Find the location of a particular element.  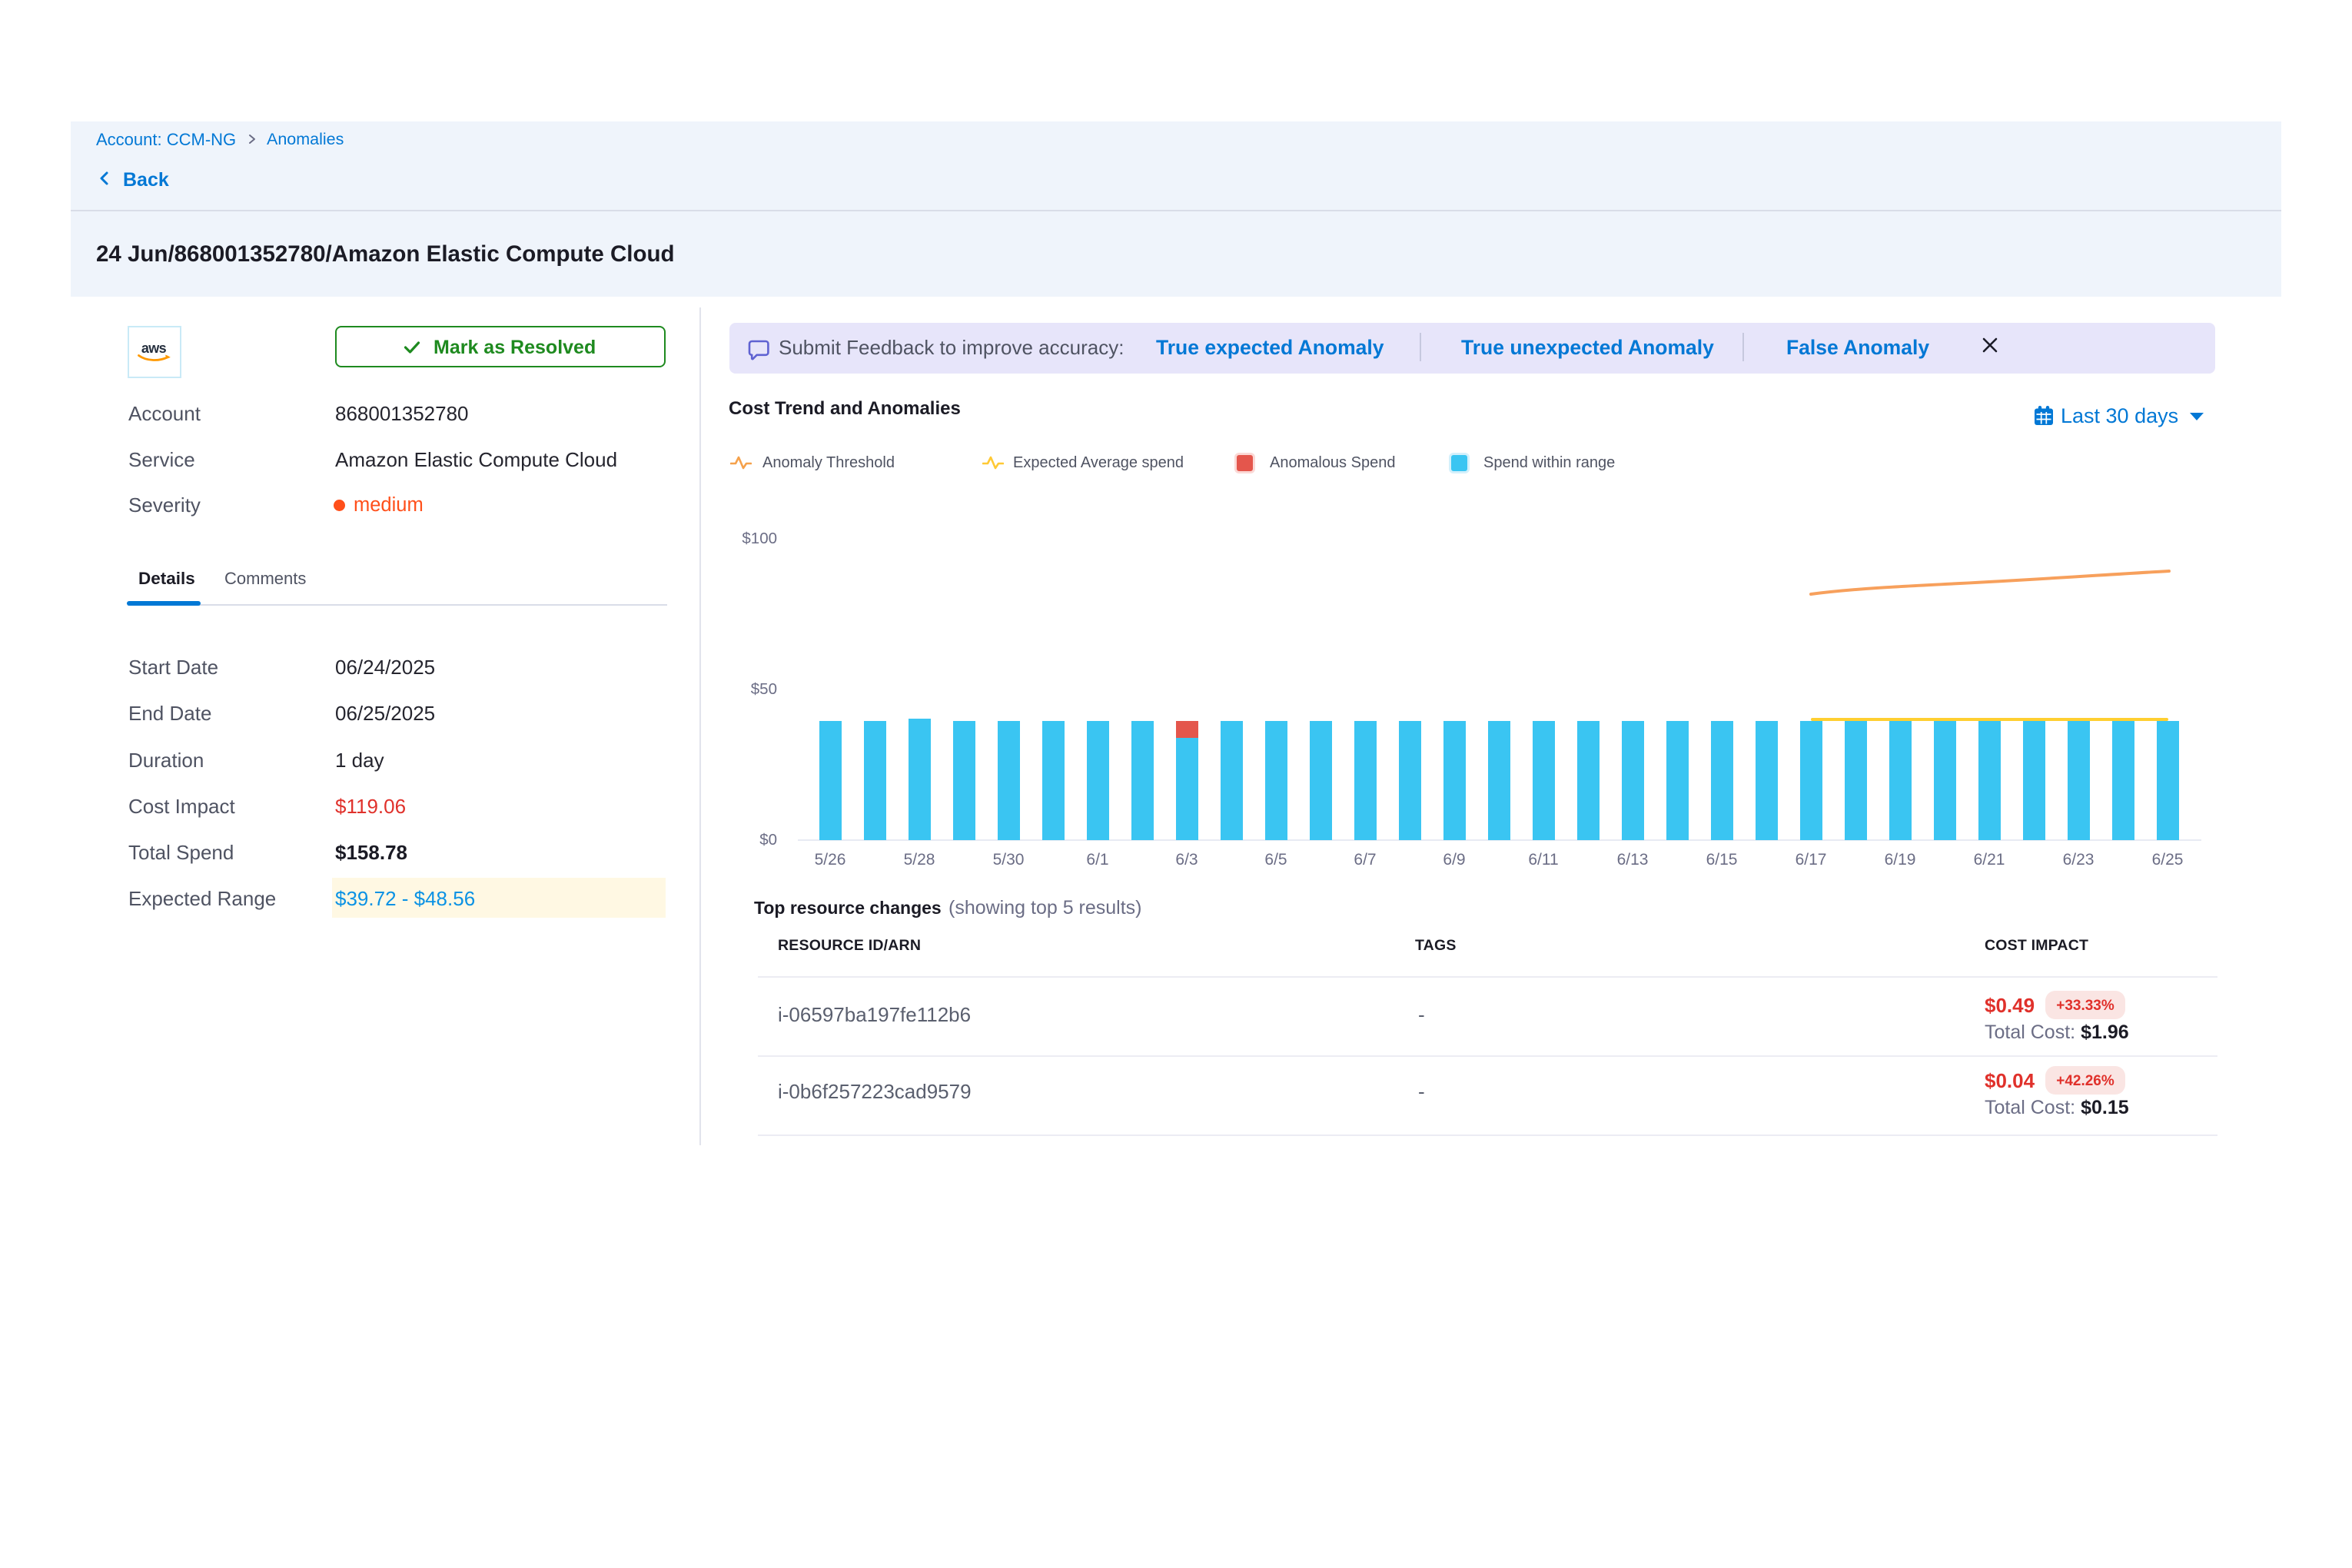

svg-text: aws is located at coordinates (154, 348).